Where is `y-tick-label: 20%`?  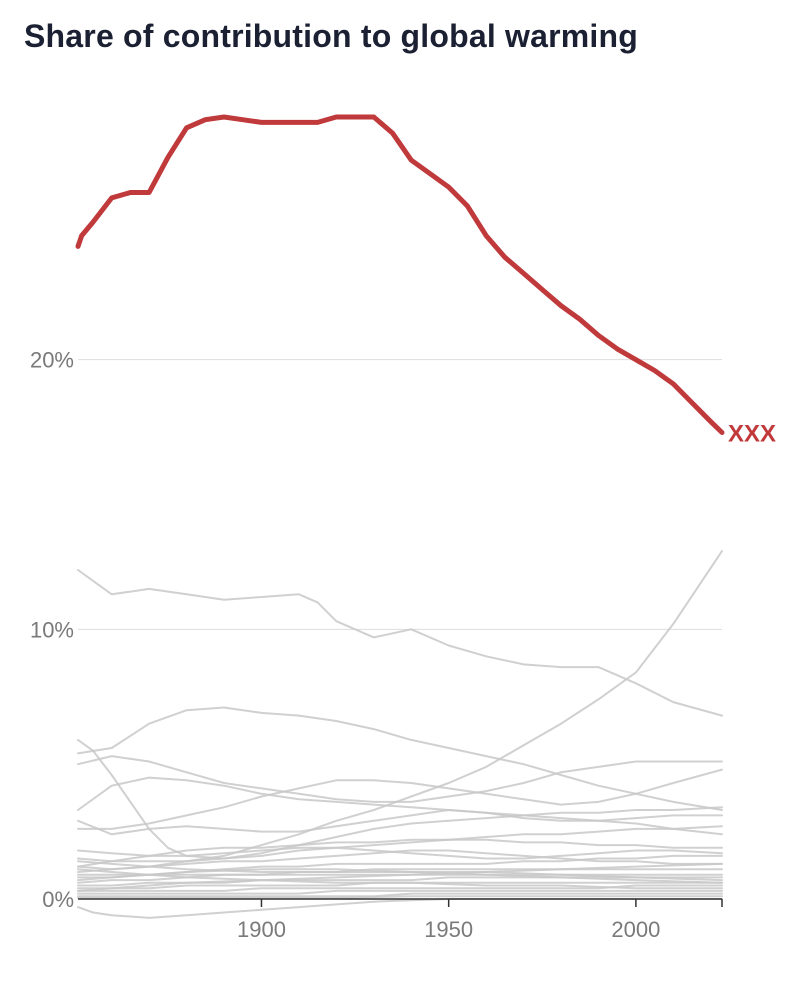 y-tick-label: 20% is located at coordinates (52, 360).